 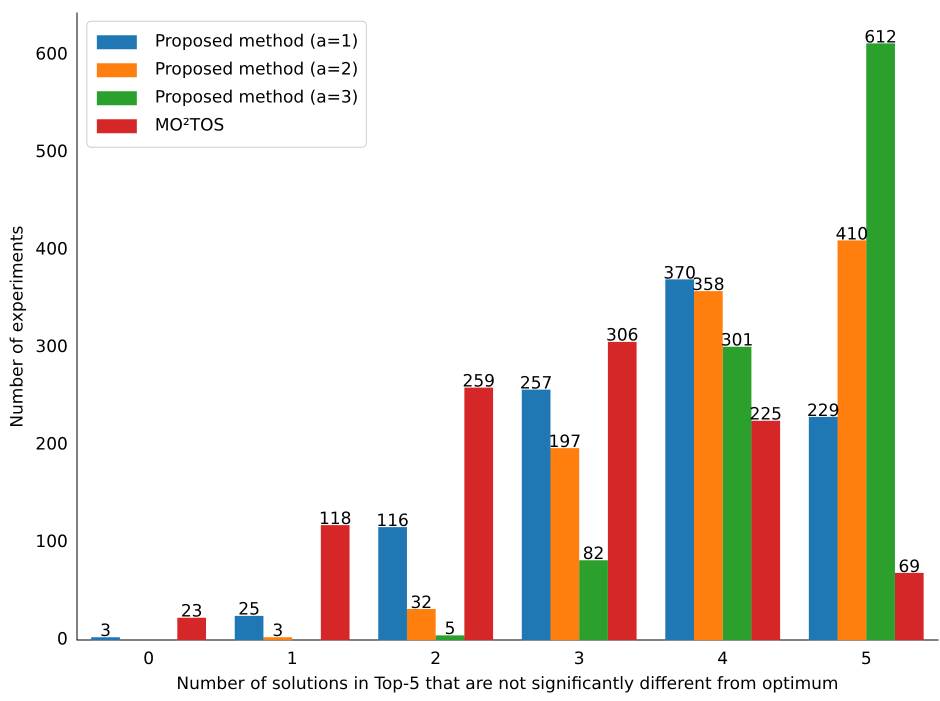 What do you see at coordinates (909, 566) in the screenshot?
I see `data-label: 69` at bounding box center [909, 566].